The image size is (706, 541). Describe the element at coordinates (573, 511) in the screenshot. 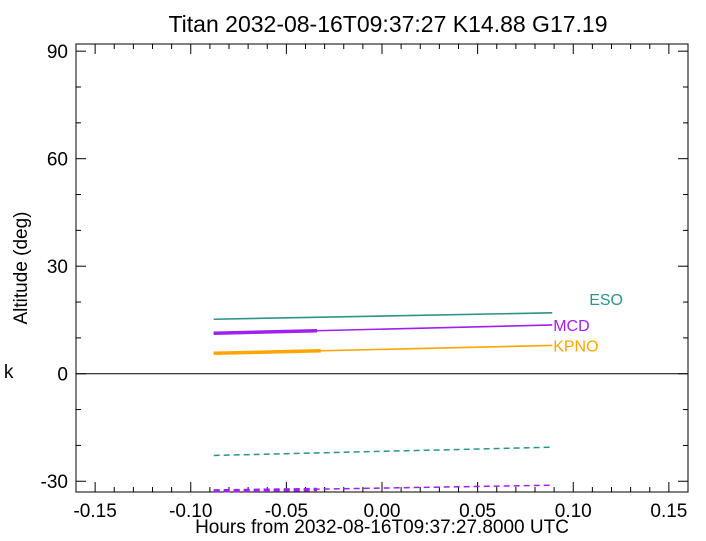

I see `x-tick-label: 0.10` at that location.